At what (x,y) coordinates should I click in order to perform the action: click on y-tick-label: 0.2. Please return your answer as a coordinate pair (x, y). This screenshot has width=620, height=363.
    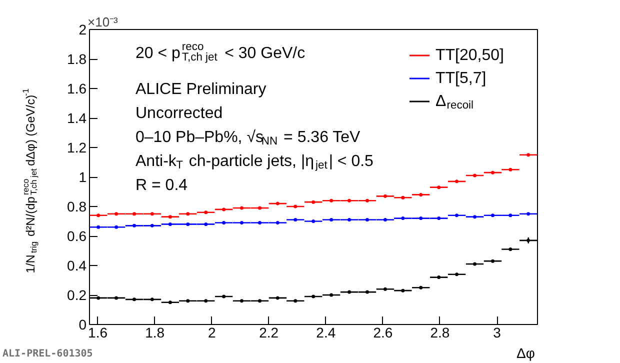
    Looking at the image, I should click on (77, 295).